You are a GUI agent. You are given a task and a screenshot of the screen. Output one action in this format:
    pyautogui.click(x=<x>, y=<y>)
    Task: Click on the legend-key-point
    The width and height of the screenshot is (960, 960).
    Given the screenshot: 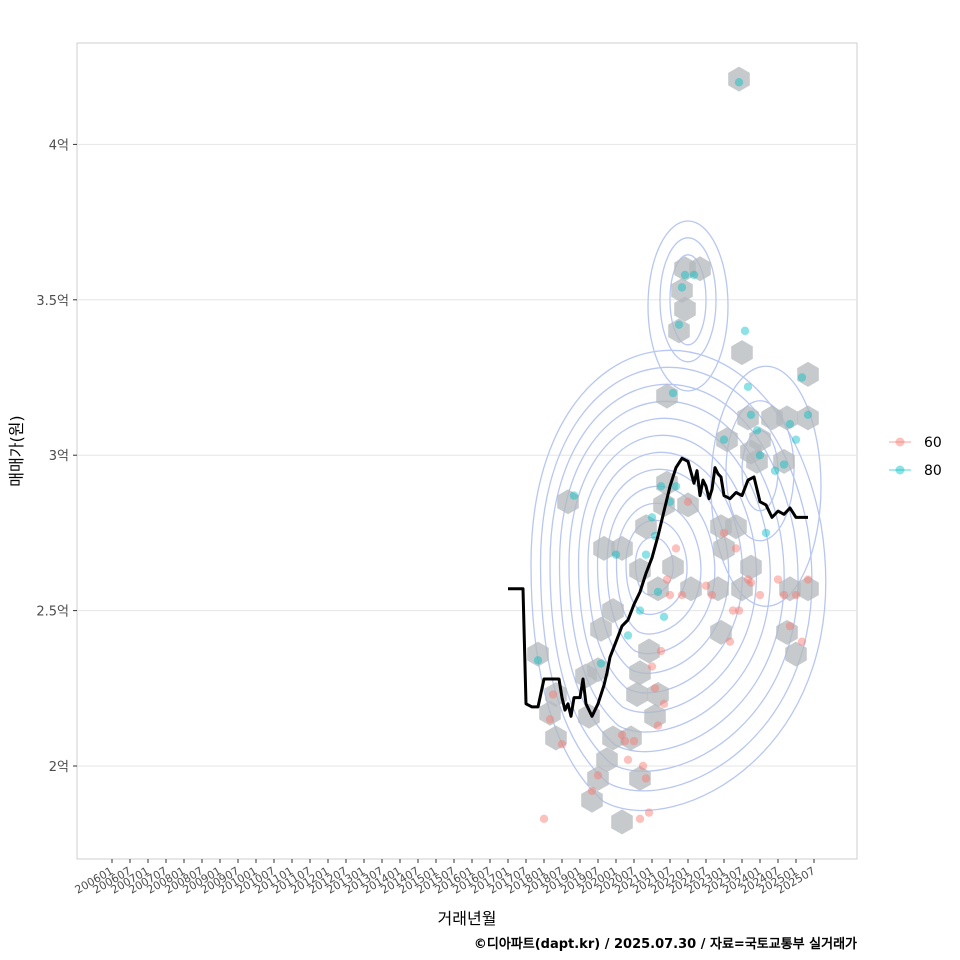 What is the action you would take?
    pyautogui.click(x=900, y=442)
    